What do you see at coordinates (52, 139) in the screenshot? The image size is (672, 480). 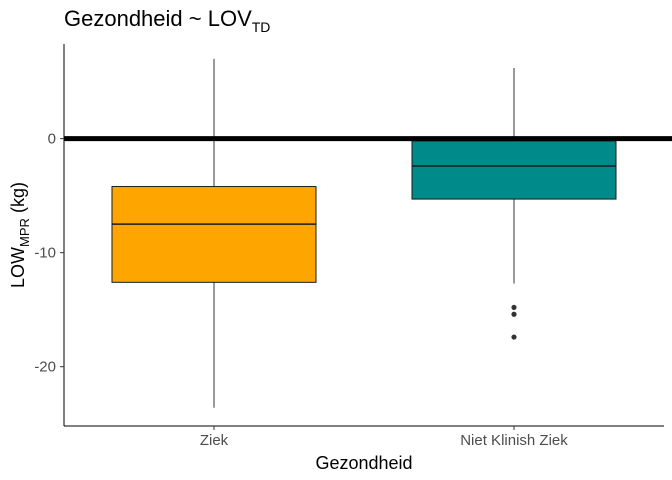 I see `y-tick-label: 0` at bounding box center [52, 139].